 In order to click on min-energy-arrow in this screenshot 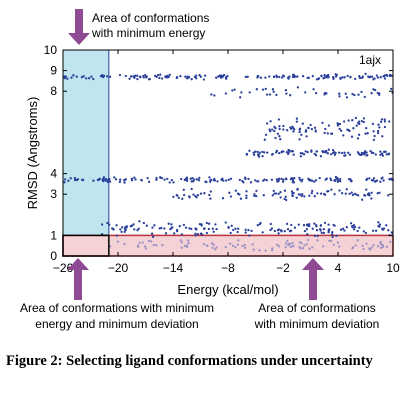, I will do `click(79, 27)`.